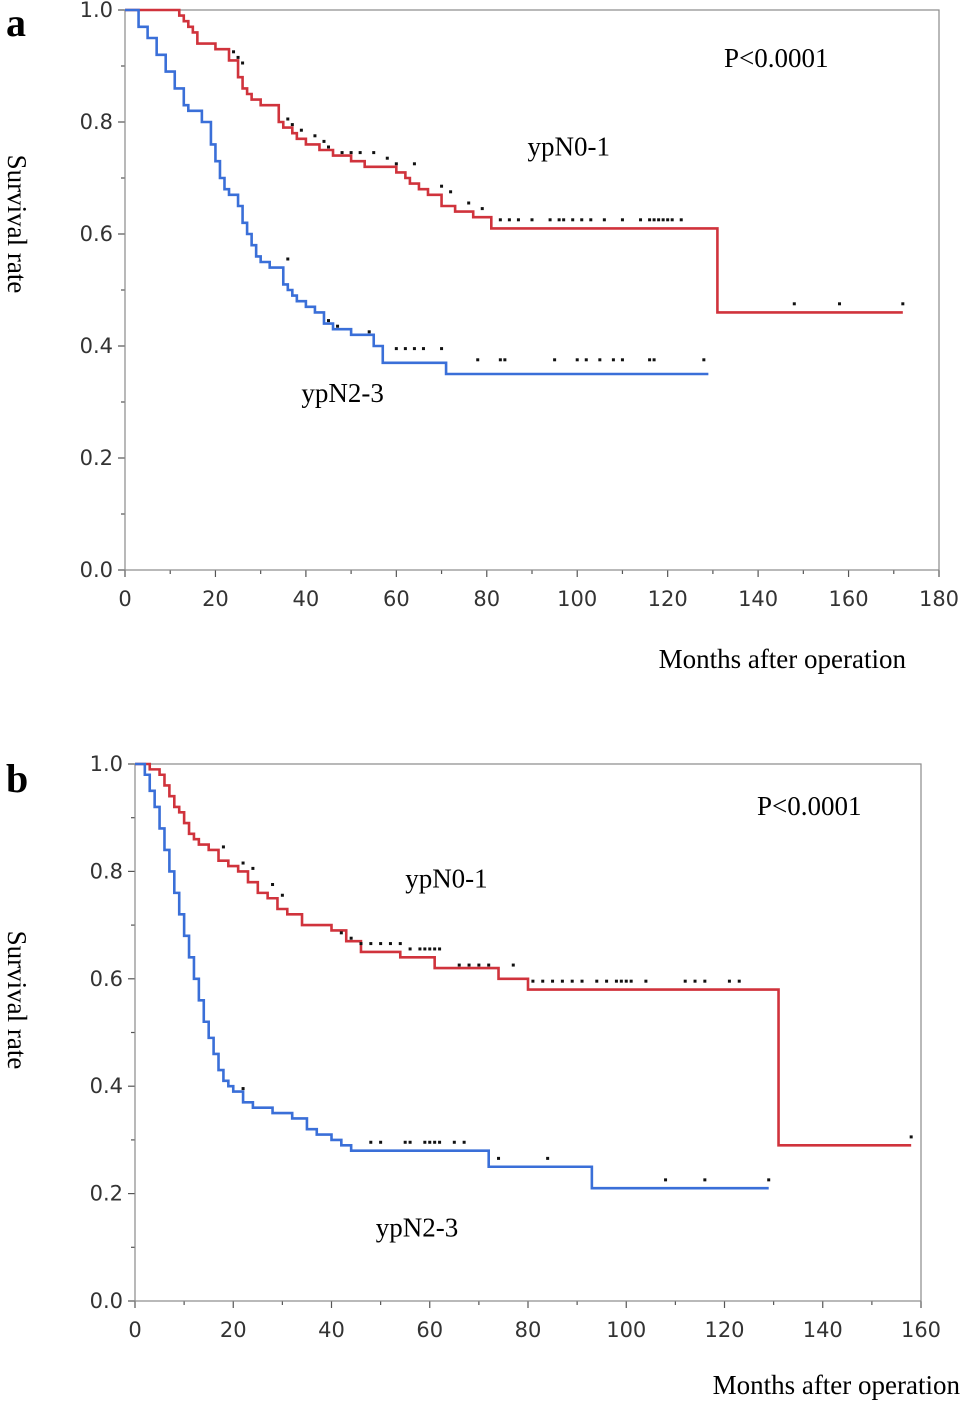 The height and width of the screenshot is (1408, 967). I want to click on panel-a-x-tick-label: 80, so click(486, 599).